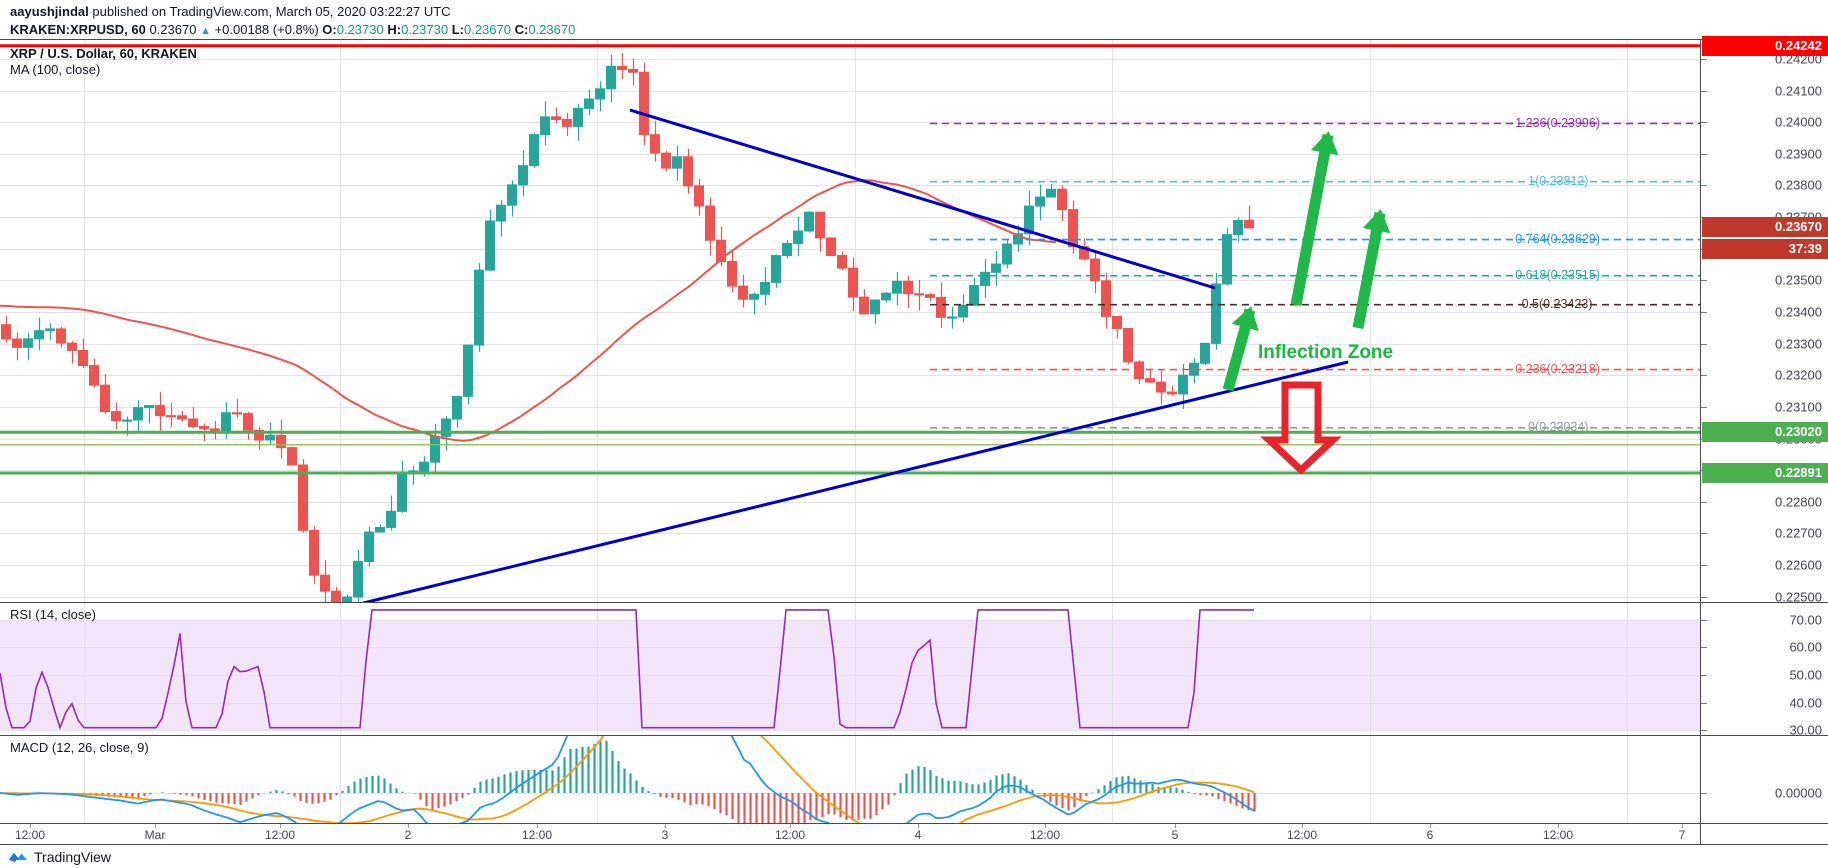 Image resolution: width=1828 pixels, height=868 pixels. Describe the element at coordinates (1798, 375) in the screenshot. I see `price-tick-label: 0.23200` at that location.